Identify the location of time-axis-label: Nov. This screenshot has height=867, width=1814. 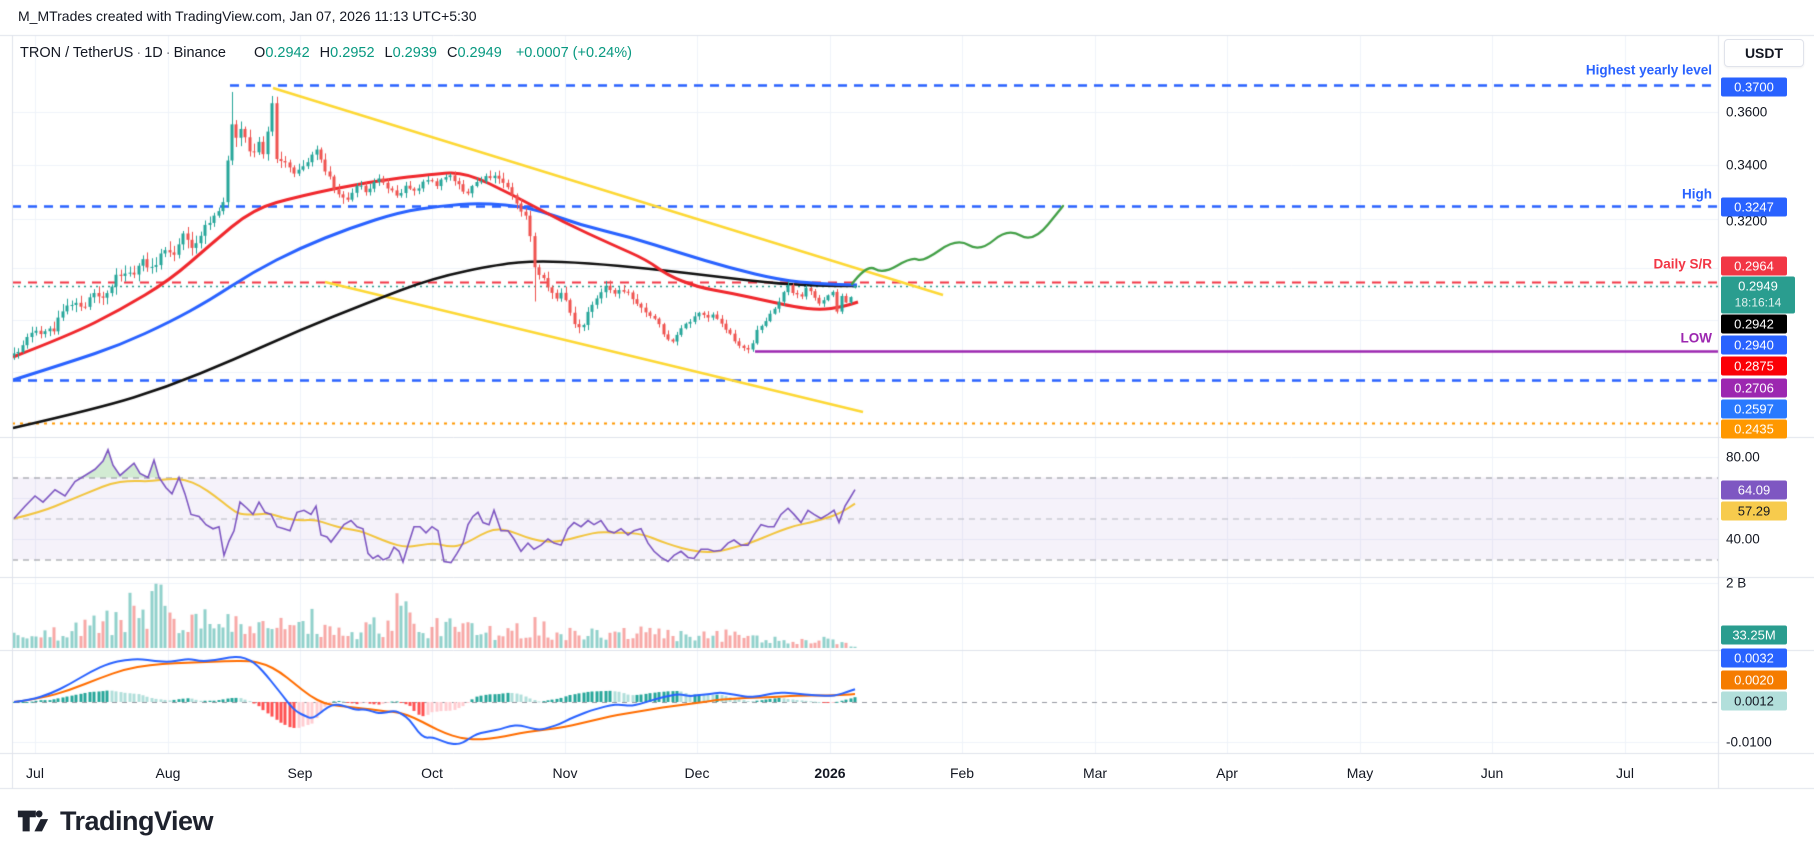
(565, 773).